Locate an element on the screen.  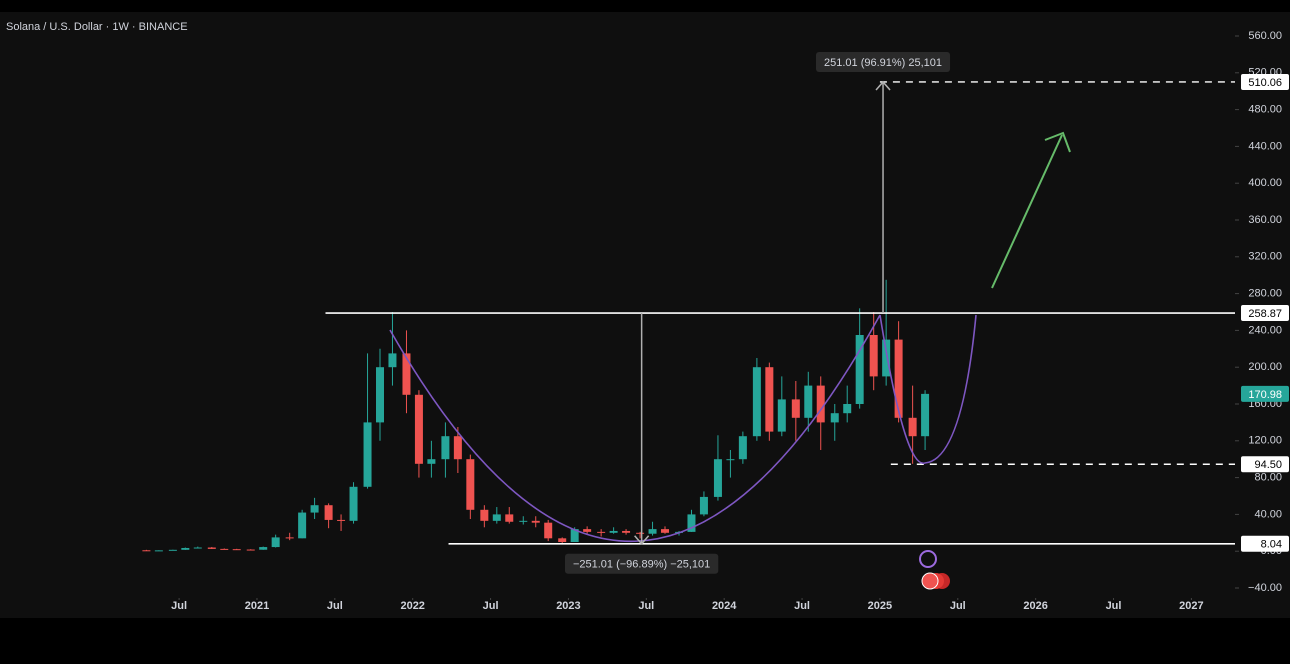
event-icons is located at coordinates (934, 570).